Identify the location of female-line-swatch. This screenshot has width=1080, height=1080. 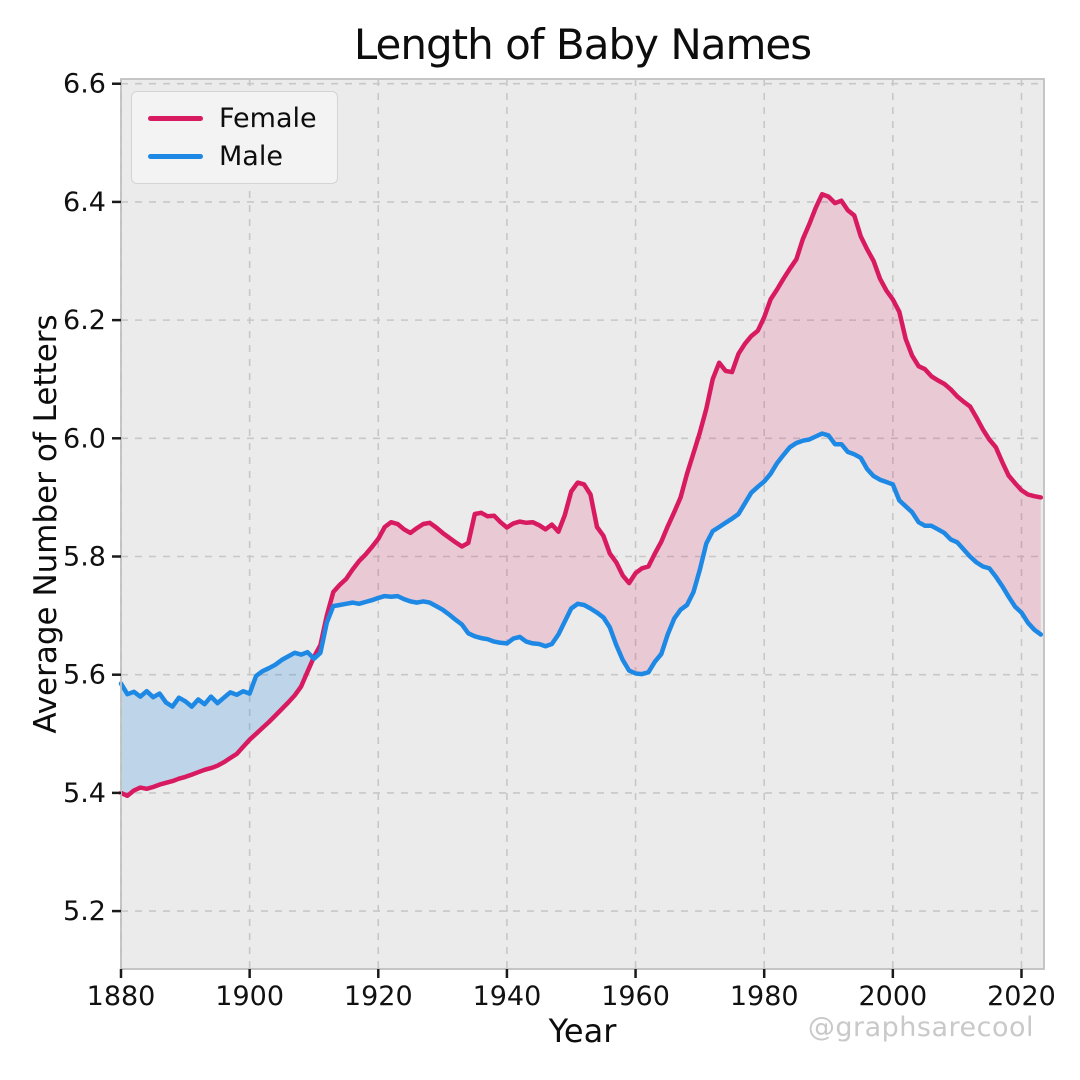
(175, 118).